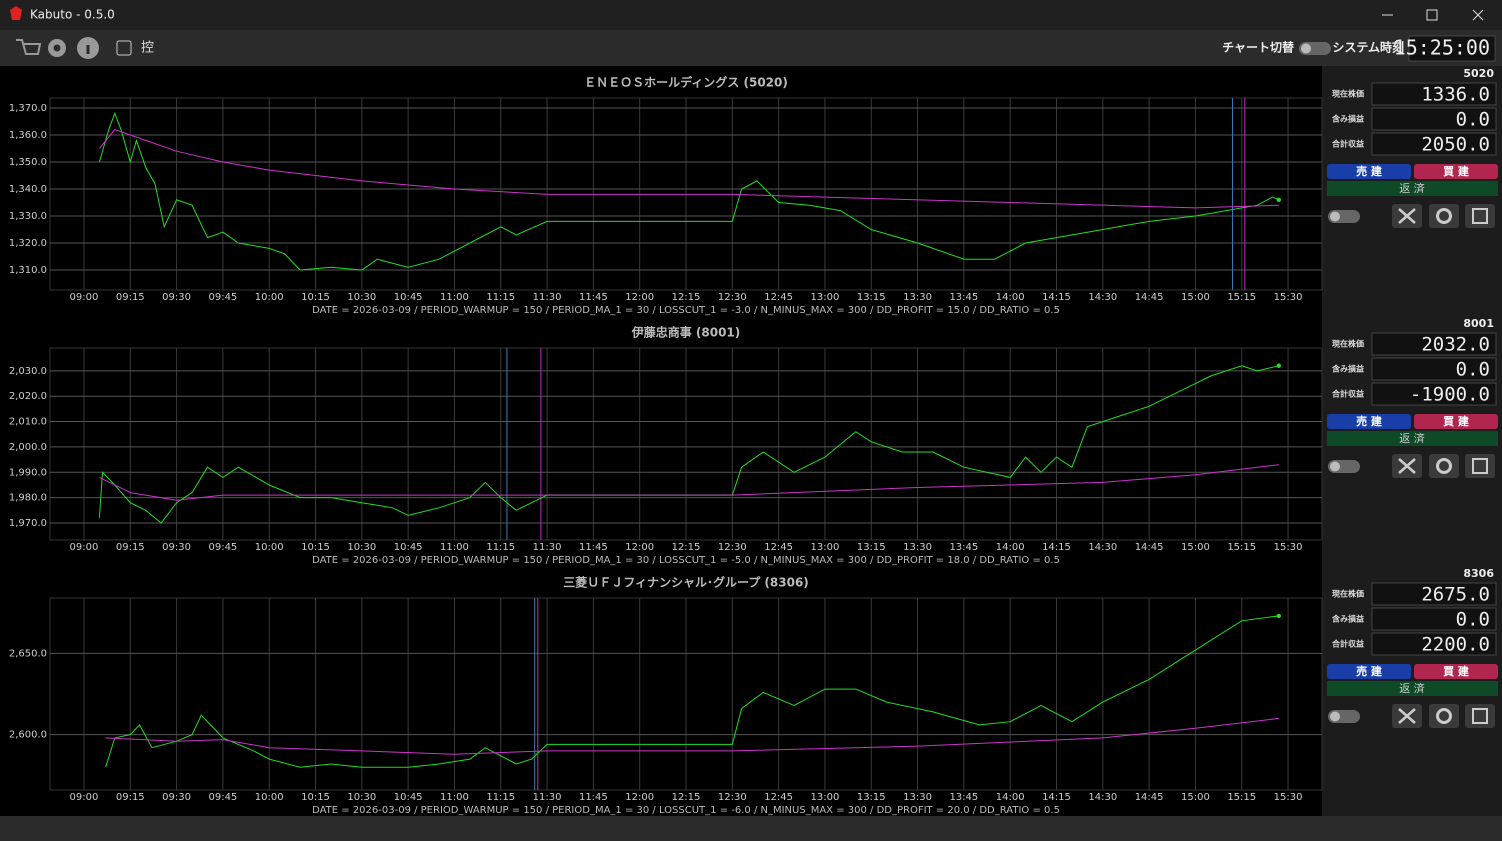  I want to click on field-label: 含み損益, so click(1348, 619).